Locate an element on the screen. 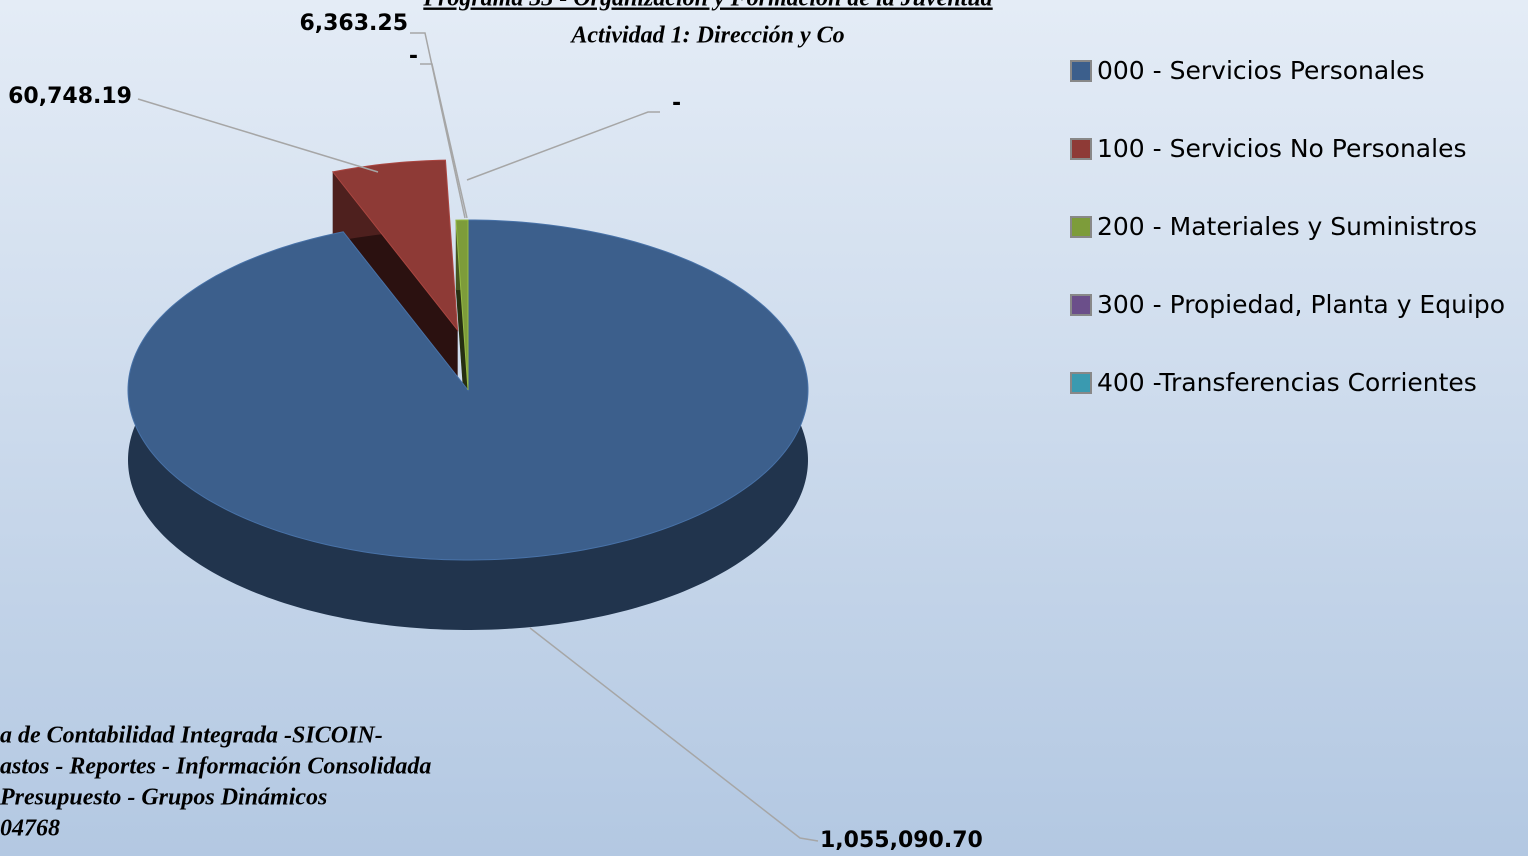  source-text: a de Contabilidad Integrada -SICOIN- is located at coordinates (191, 736).